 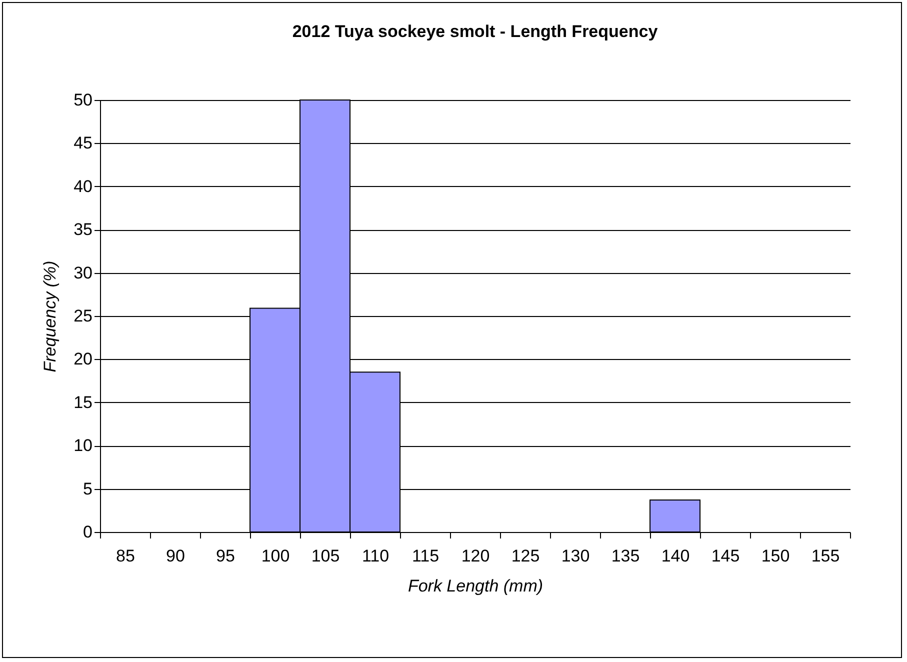 I want to click on x-tick-label: 85, so click(x=125, y=556).